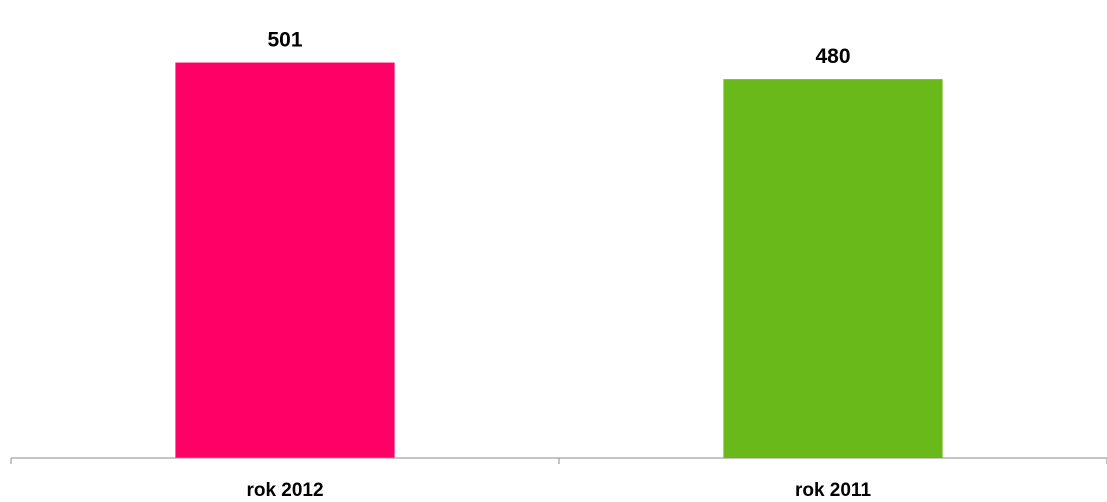 The height and width of the screenshot is (502, 1107). What do you see at coordinates (832, 56) in the screenshot?
I see `data-label: 480` at bounding box center [832, 56].